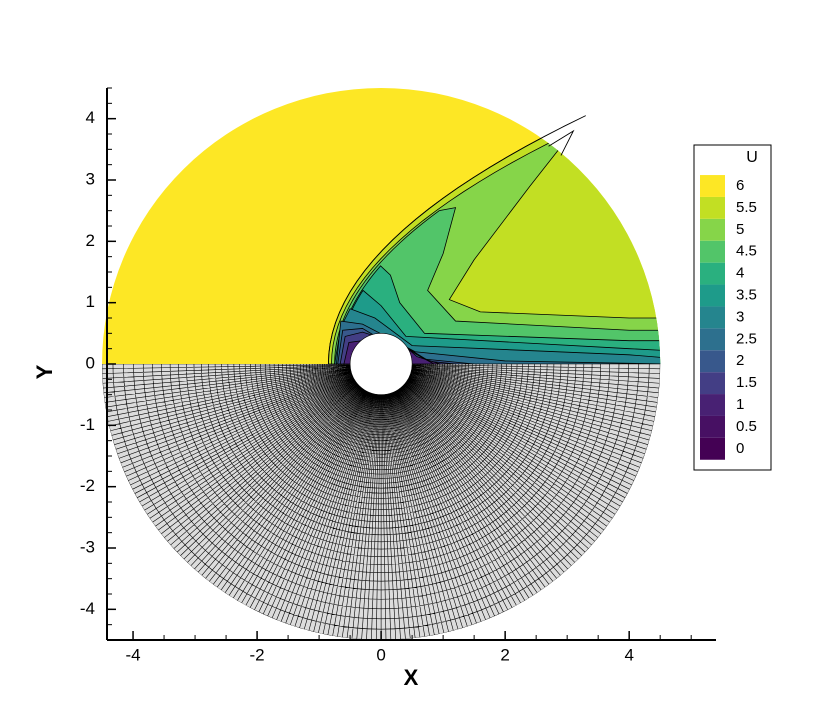 This screenshot has height=726, width=814. What do you see at coordinates (740, 360) in the screenshot?
I see `legend-label: 2` at bounding box center [740, 360].